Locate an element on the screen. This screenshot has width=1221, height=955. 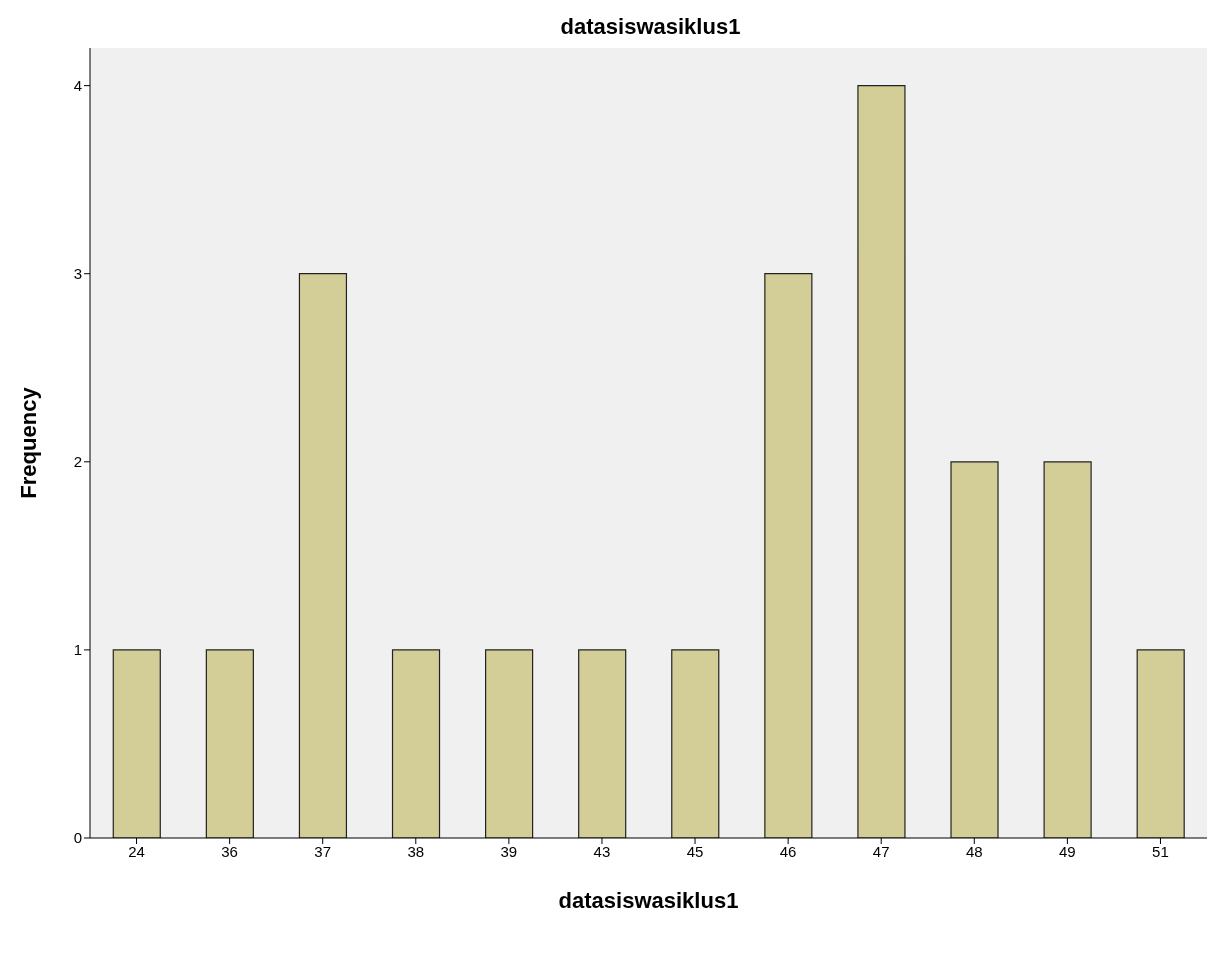
y-tick-label: 2 is located at coordinates (77, 462).